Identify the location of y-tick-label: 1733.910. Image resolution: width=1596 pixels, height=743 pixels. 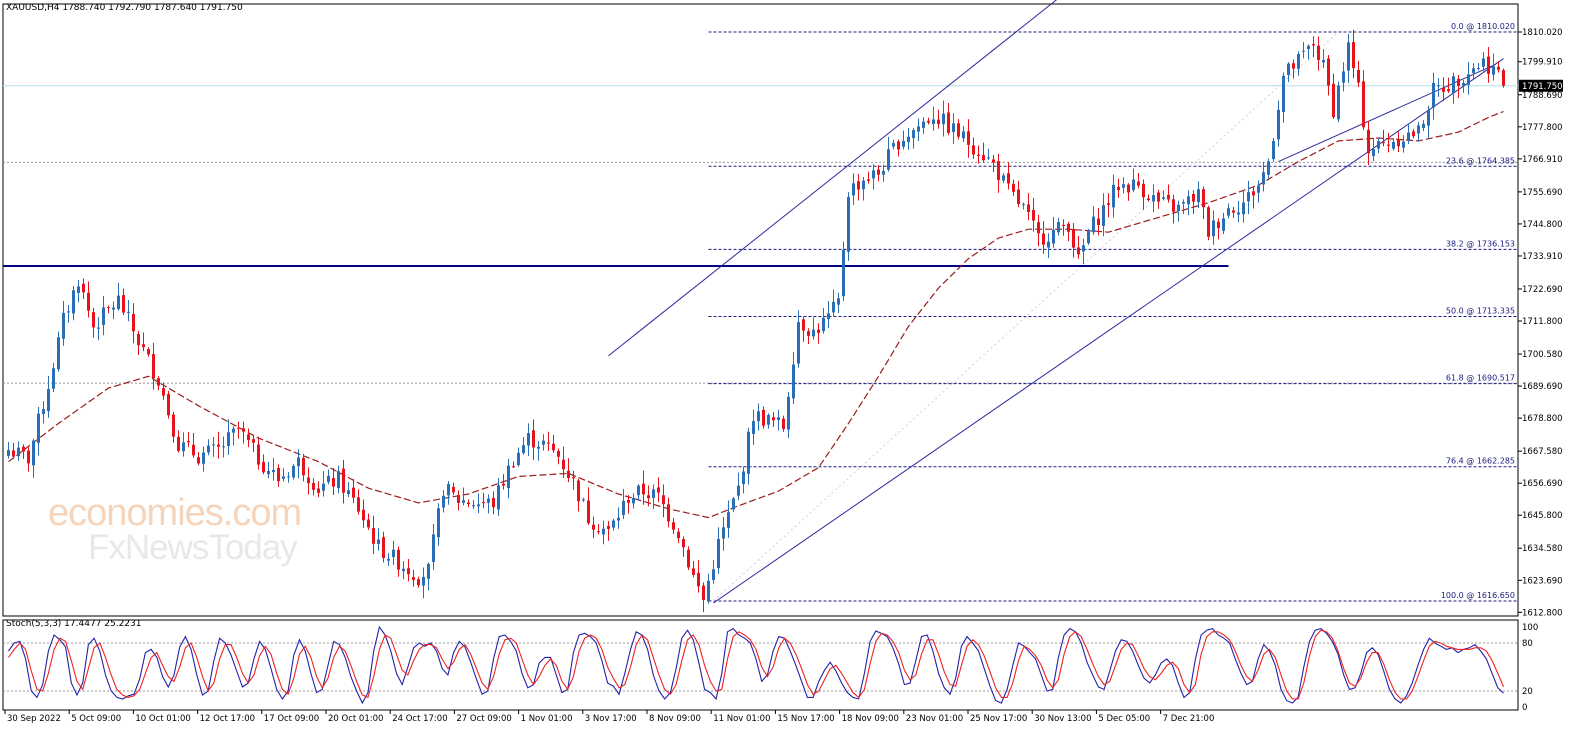
(1542, 257).